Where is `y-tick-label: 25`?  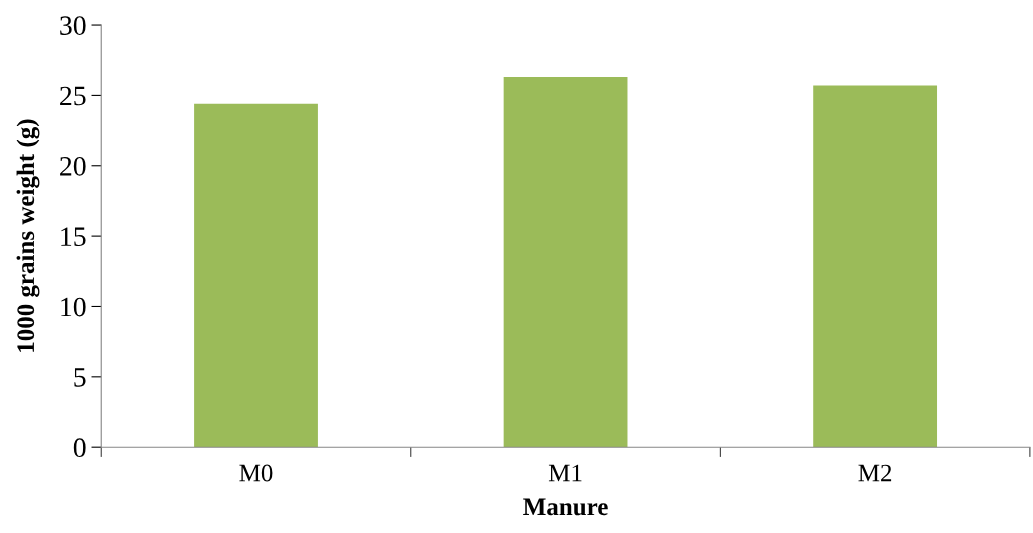 y-tick-label: 25 is located at coordinates (73, 96).